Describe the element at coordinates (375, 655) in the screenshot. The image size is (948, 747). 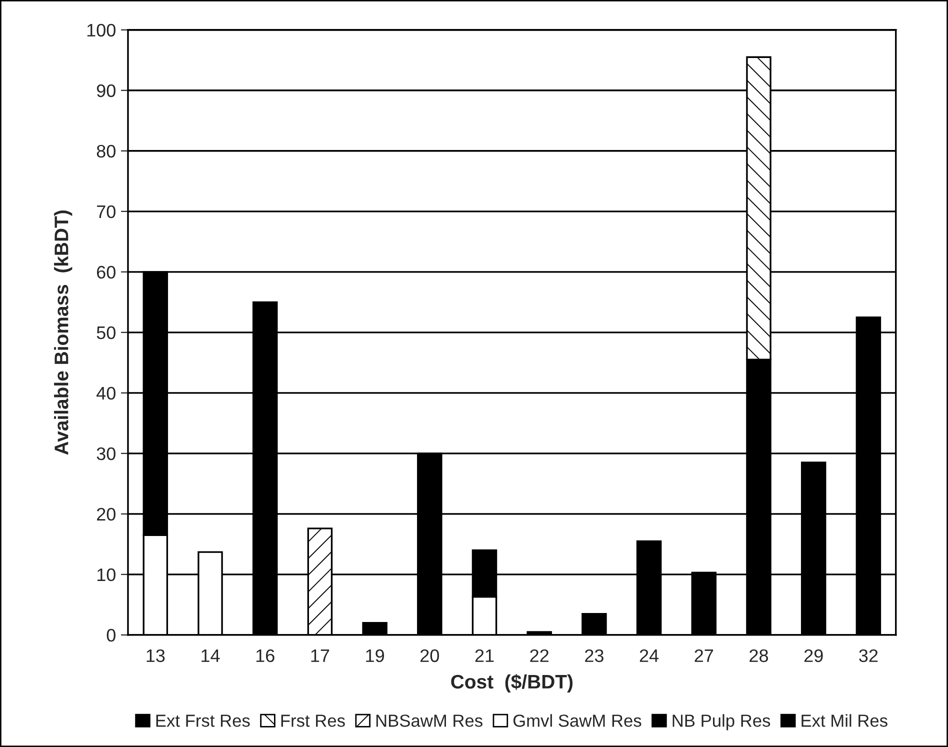
I see `x-tick-label: 19` at that location.